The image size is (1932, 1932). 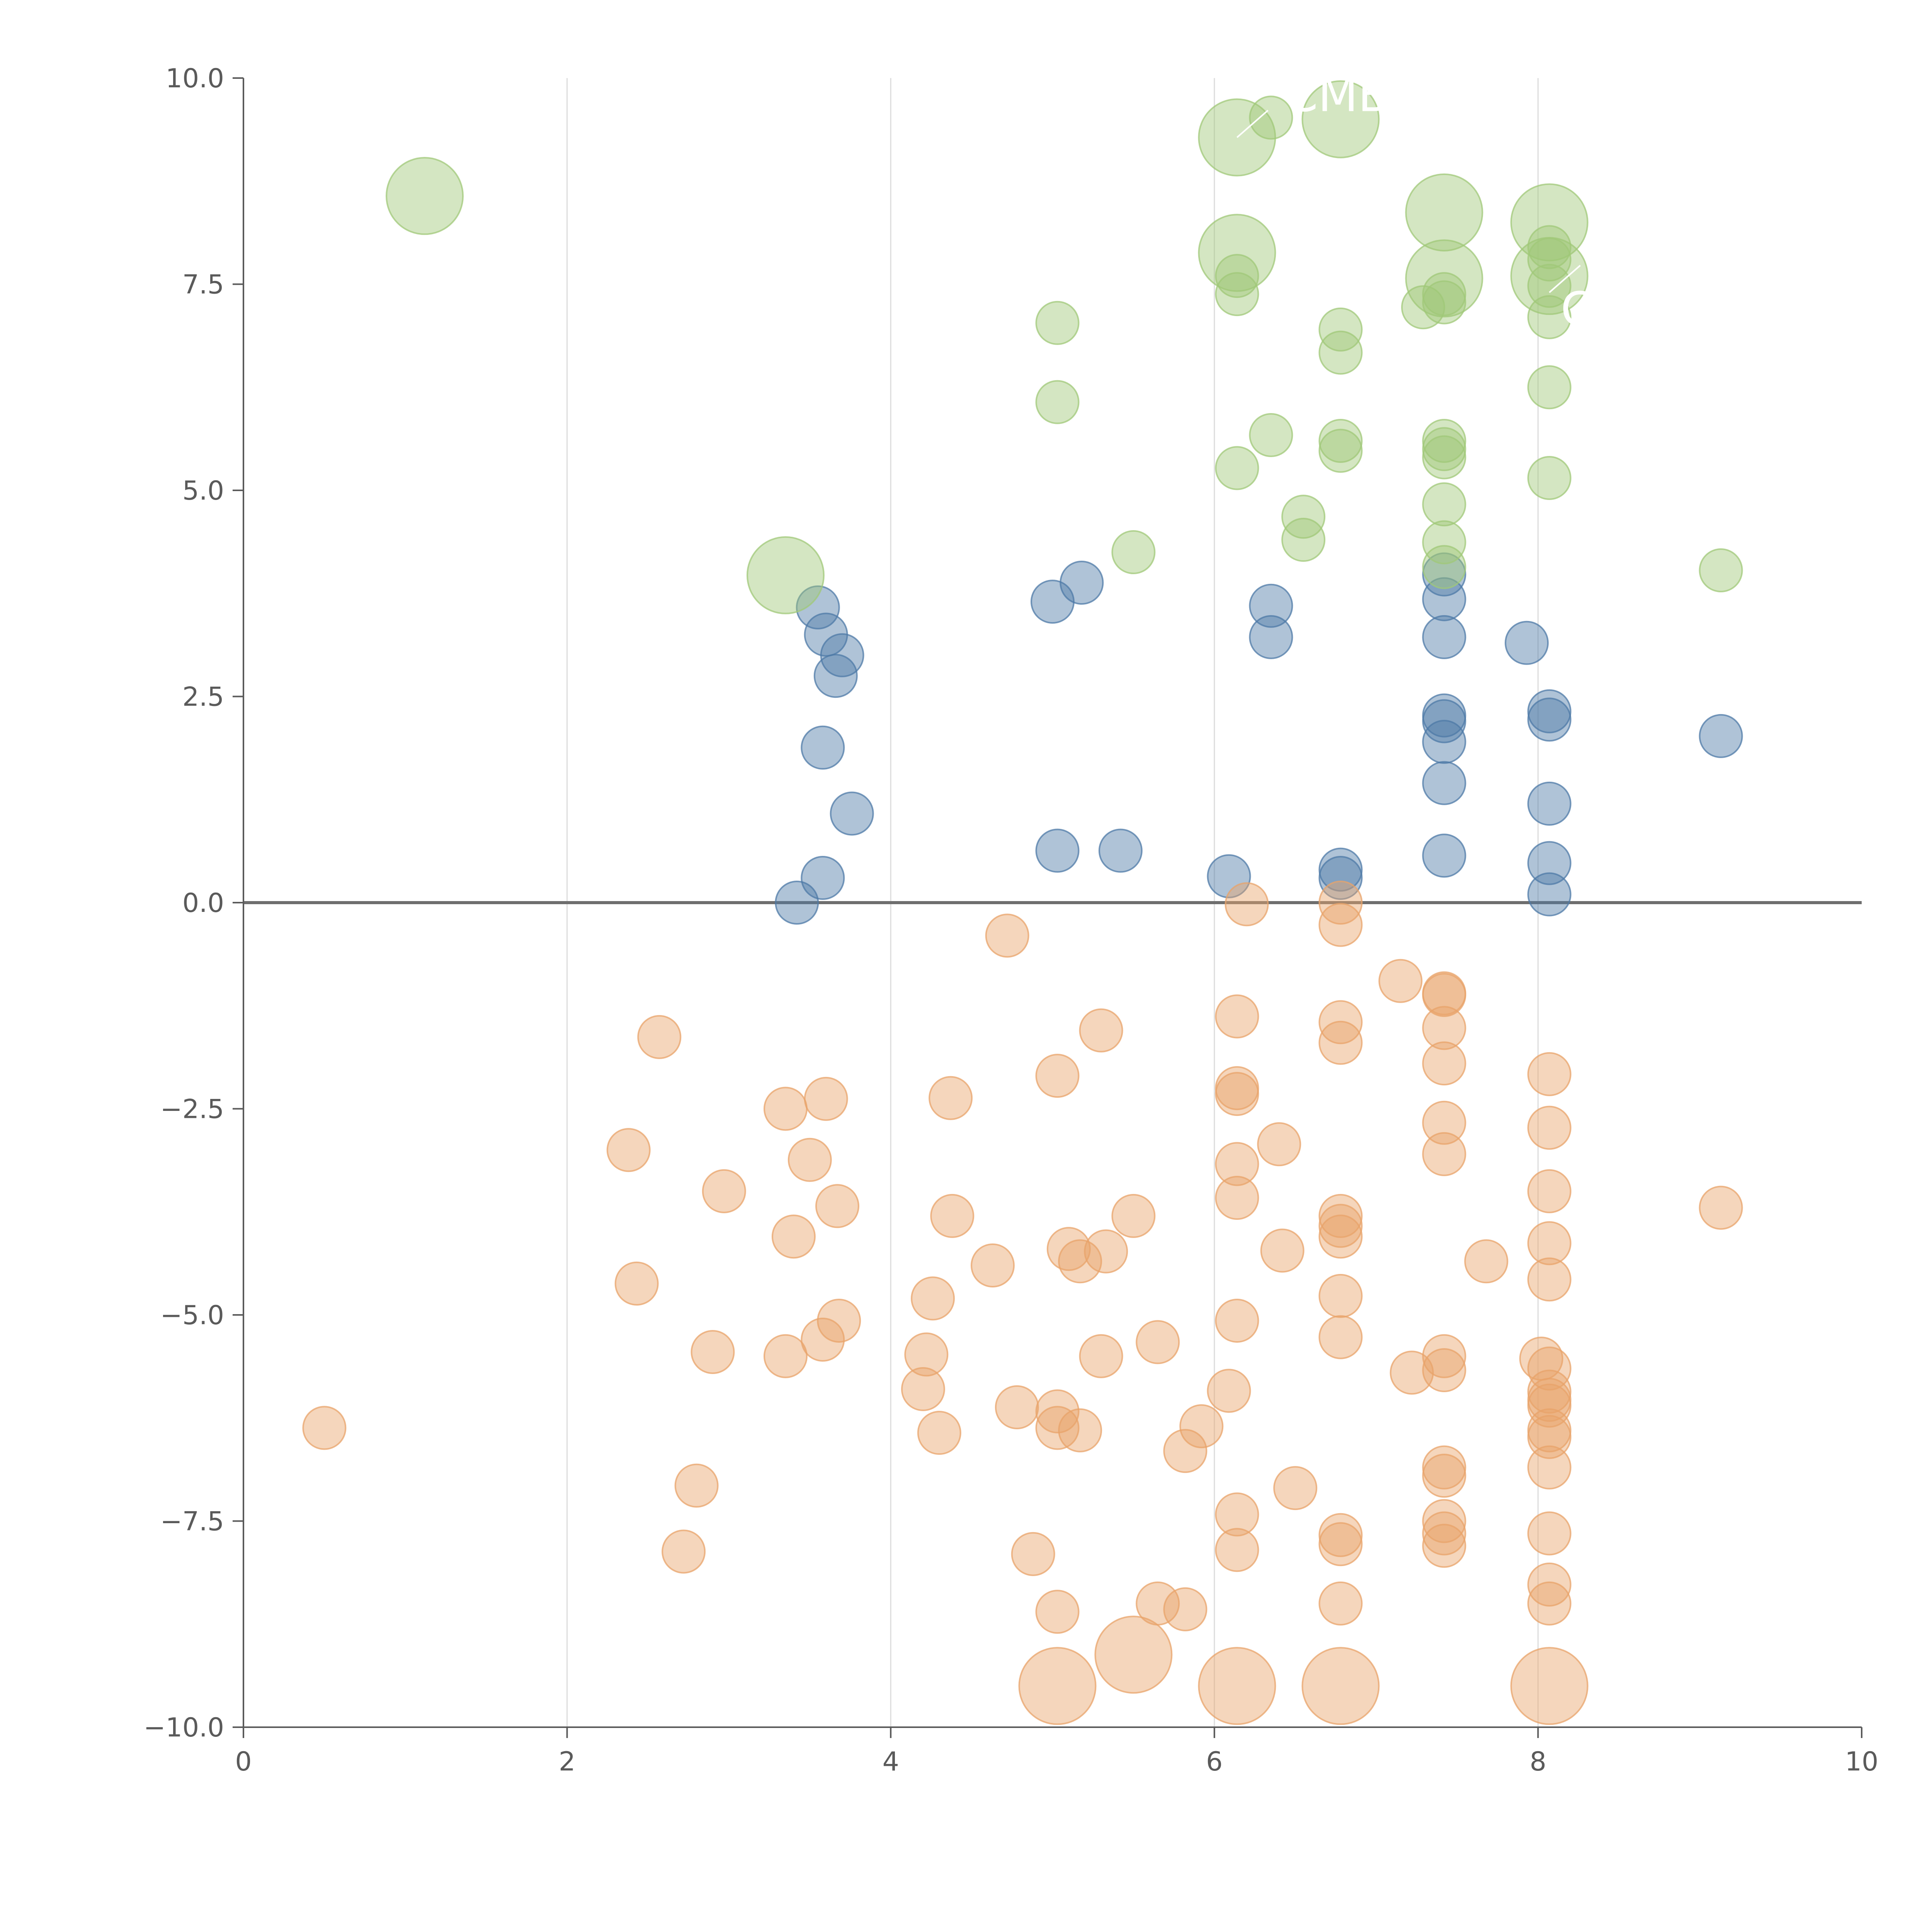 What do you see at coordinates (203, 285) in the screenshot?
I see `y-tick-label-7: 7.5` at bounding box center [203, 285].